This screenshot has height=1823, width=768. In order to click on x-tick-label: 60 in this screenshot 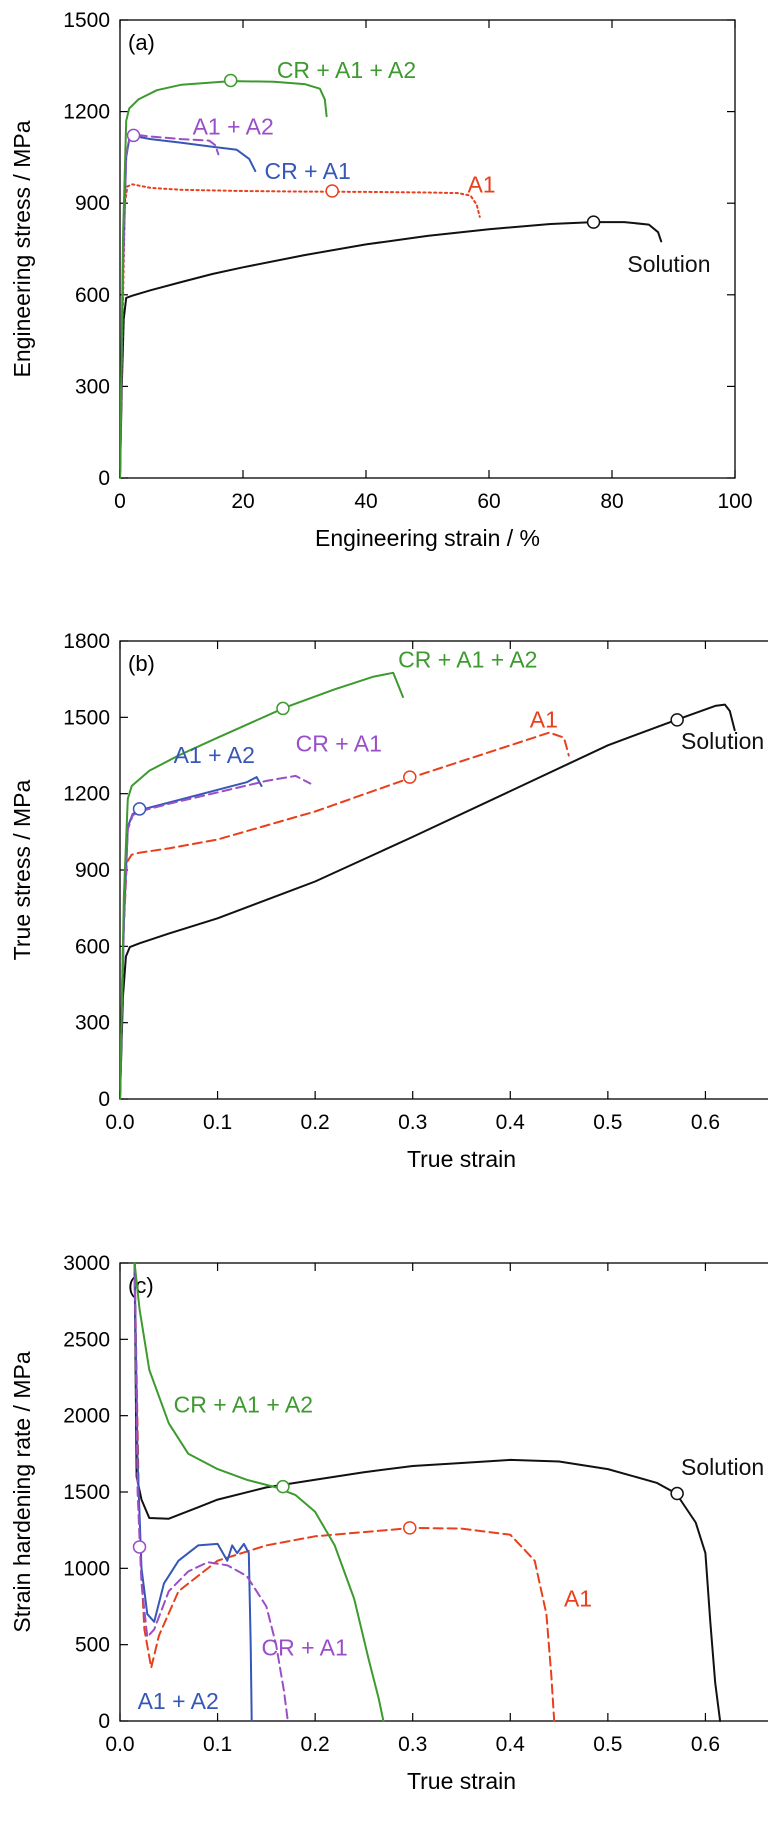, I will do `click(488, 501)`.